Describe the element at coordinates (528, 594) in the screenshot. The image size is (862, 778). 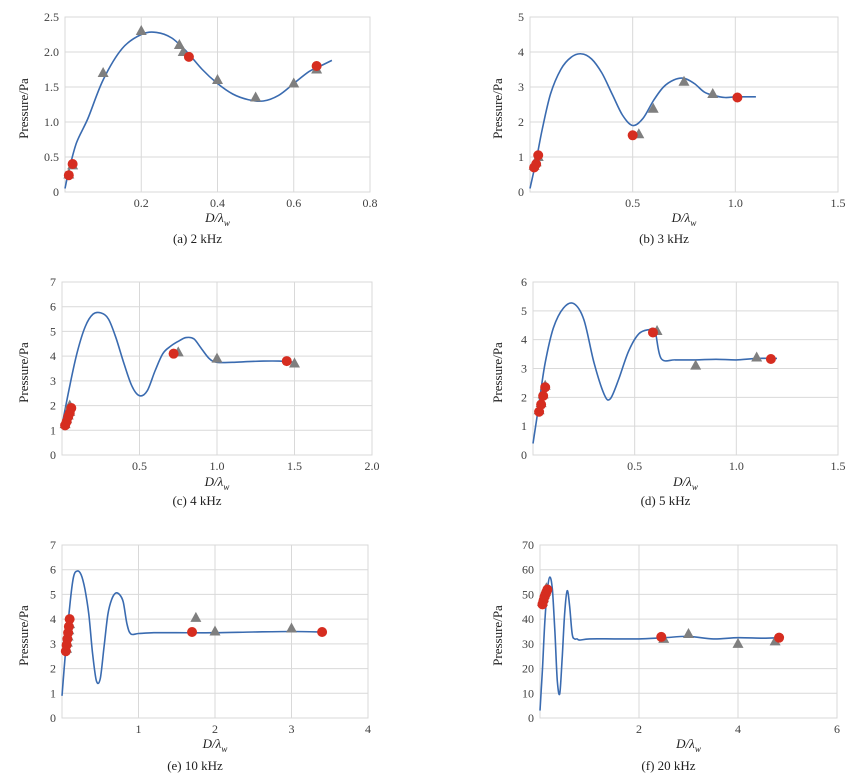
I see `y-tick-label: 50` at that location.